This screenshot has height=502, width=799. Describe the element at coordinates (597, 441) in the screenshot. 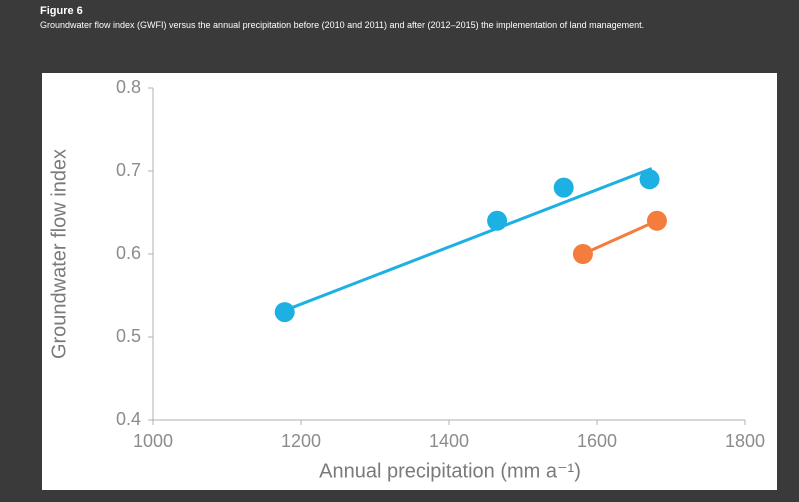

I see `x-tick-label: 1600` at that location.